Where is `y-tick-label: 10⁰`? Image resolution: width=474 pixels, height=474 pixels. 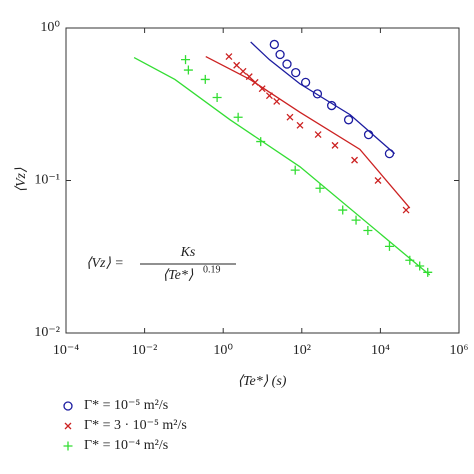
y-tick-label: 10⁰ is located at coordinates (50, 27).